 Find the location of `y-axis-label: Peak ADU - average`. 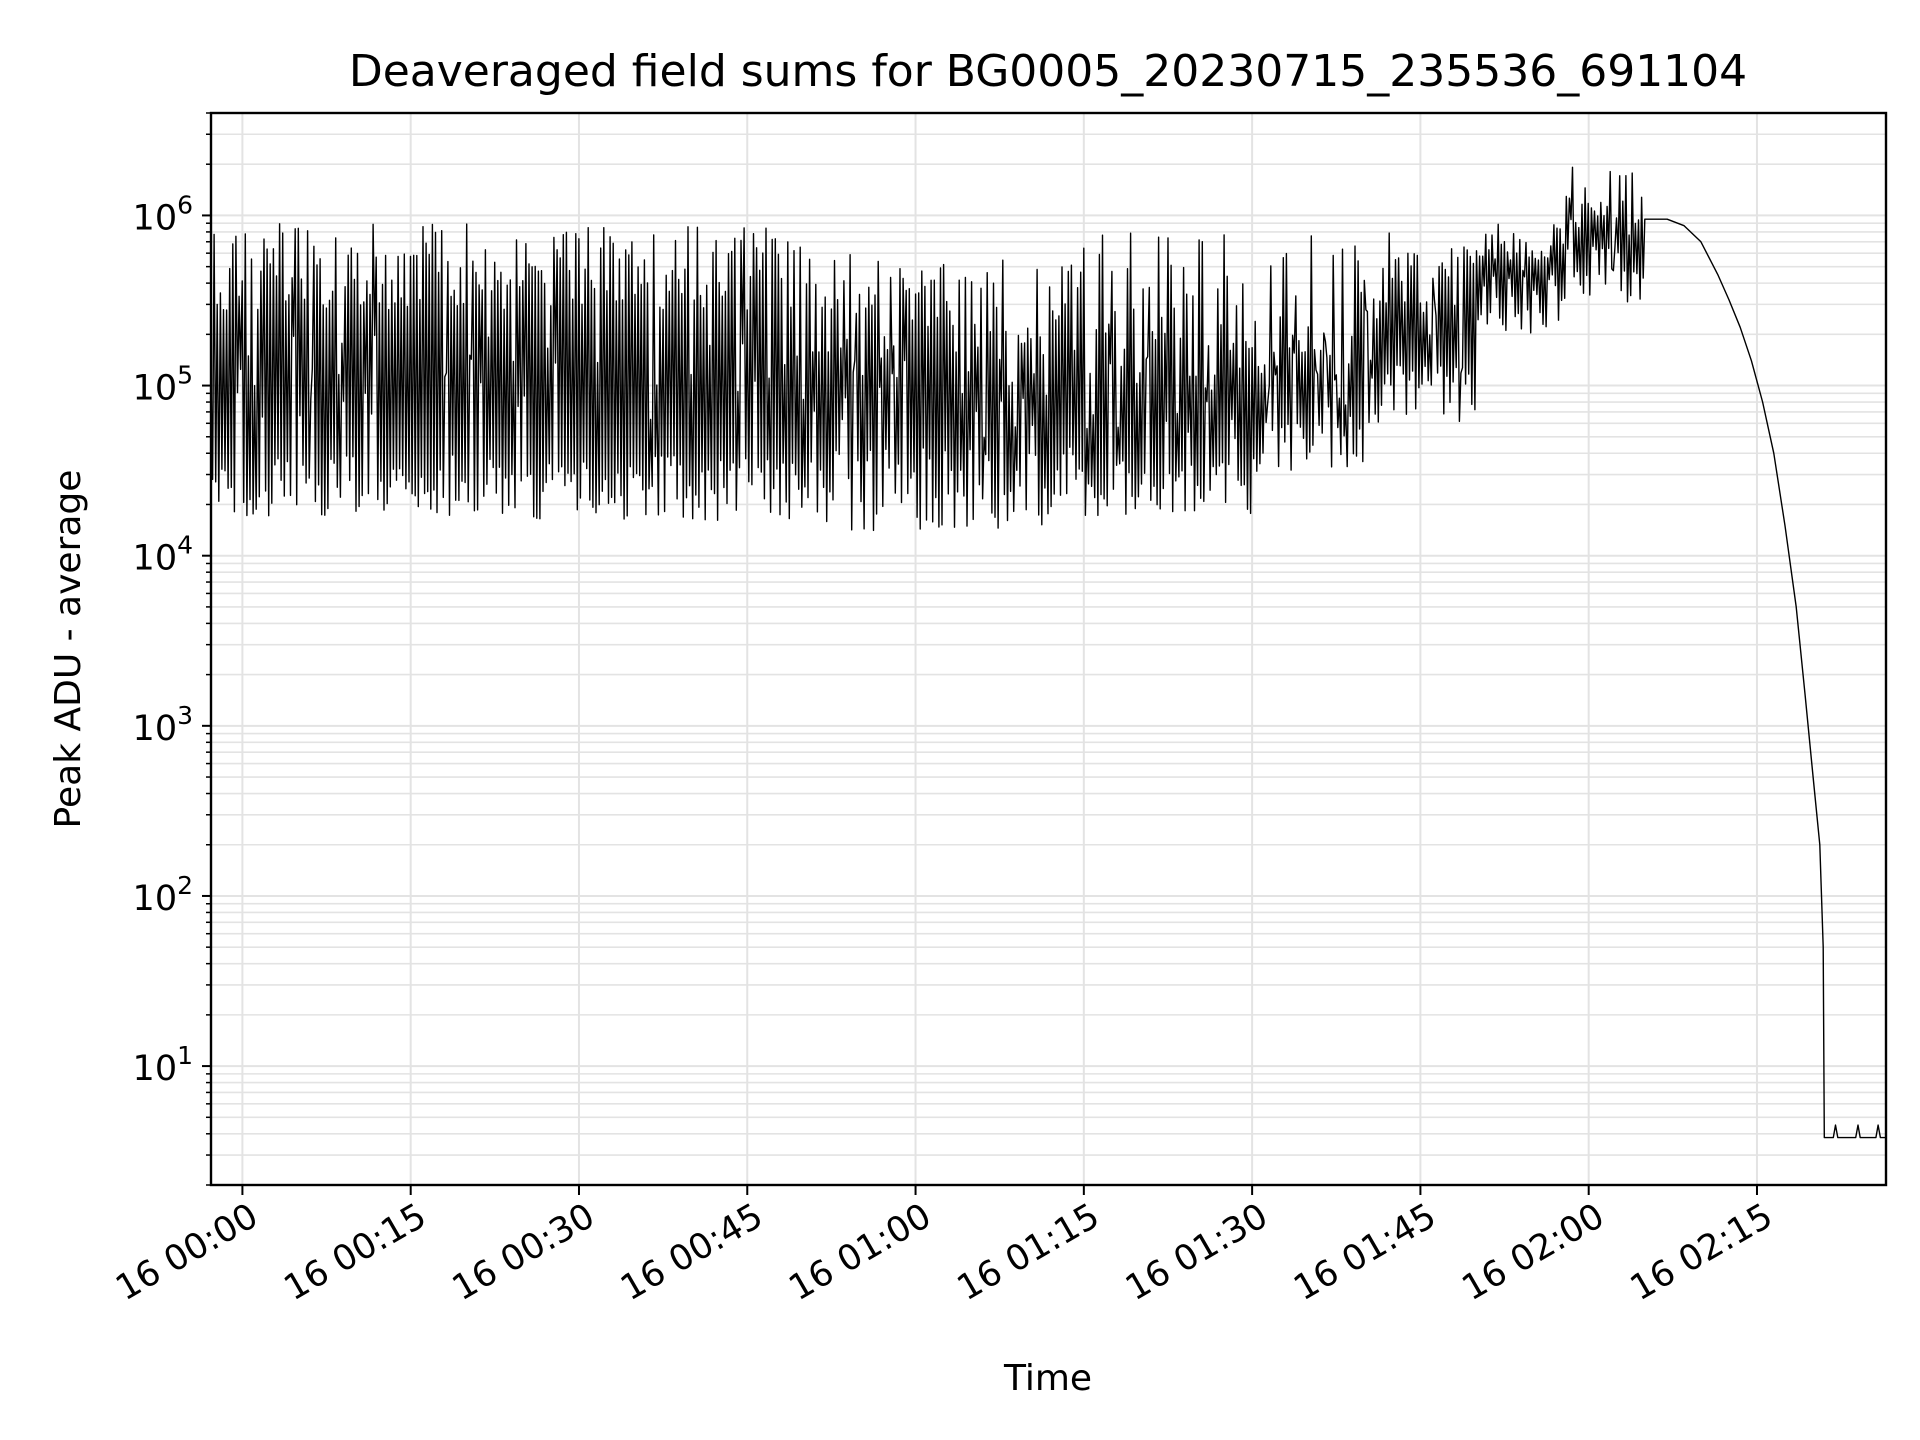

y-axis-label: Peak ADU - average is located at coordinates (68, 649).